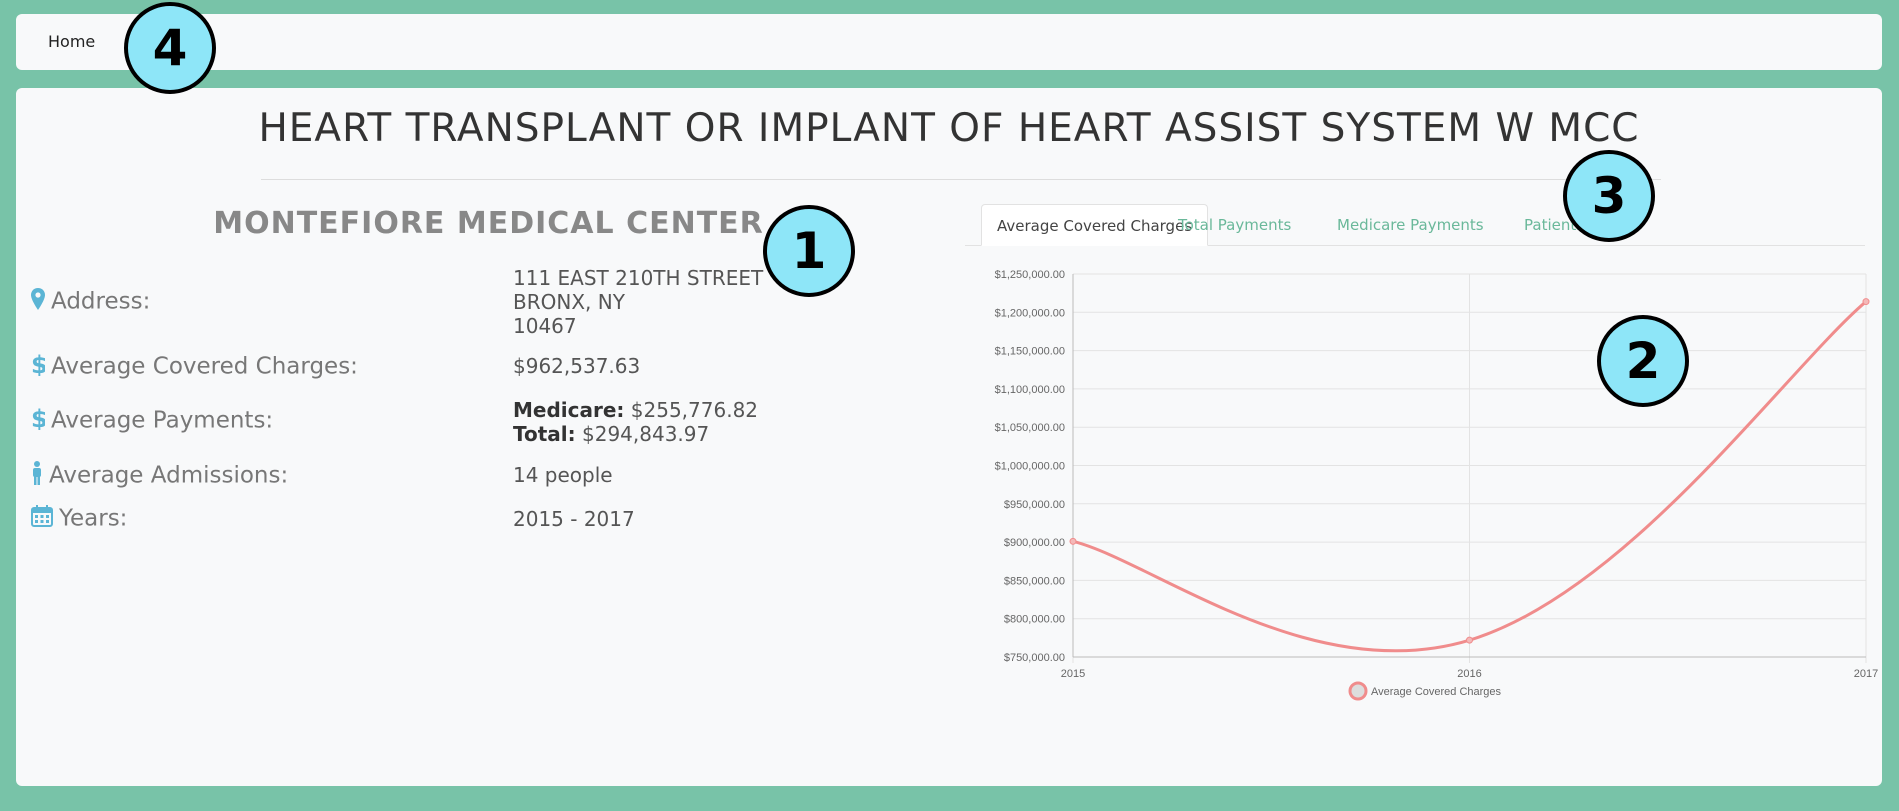 This screenshot has width=1899, height=811. I want to click on payments-label-wrap: $ Average Payments:, so click(152, 420).